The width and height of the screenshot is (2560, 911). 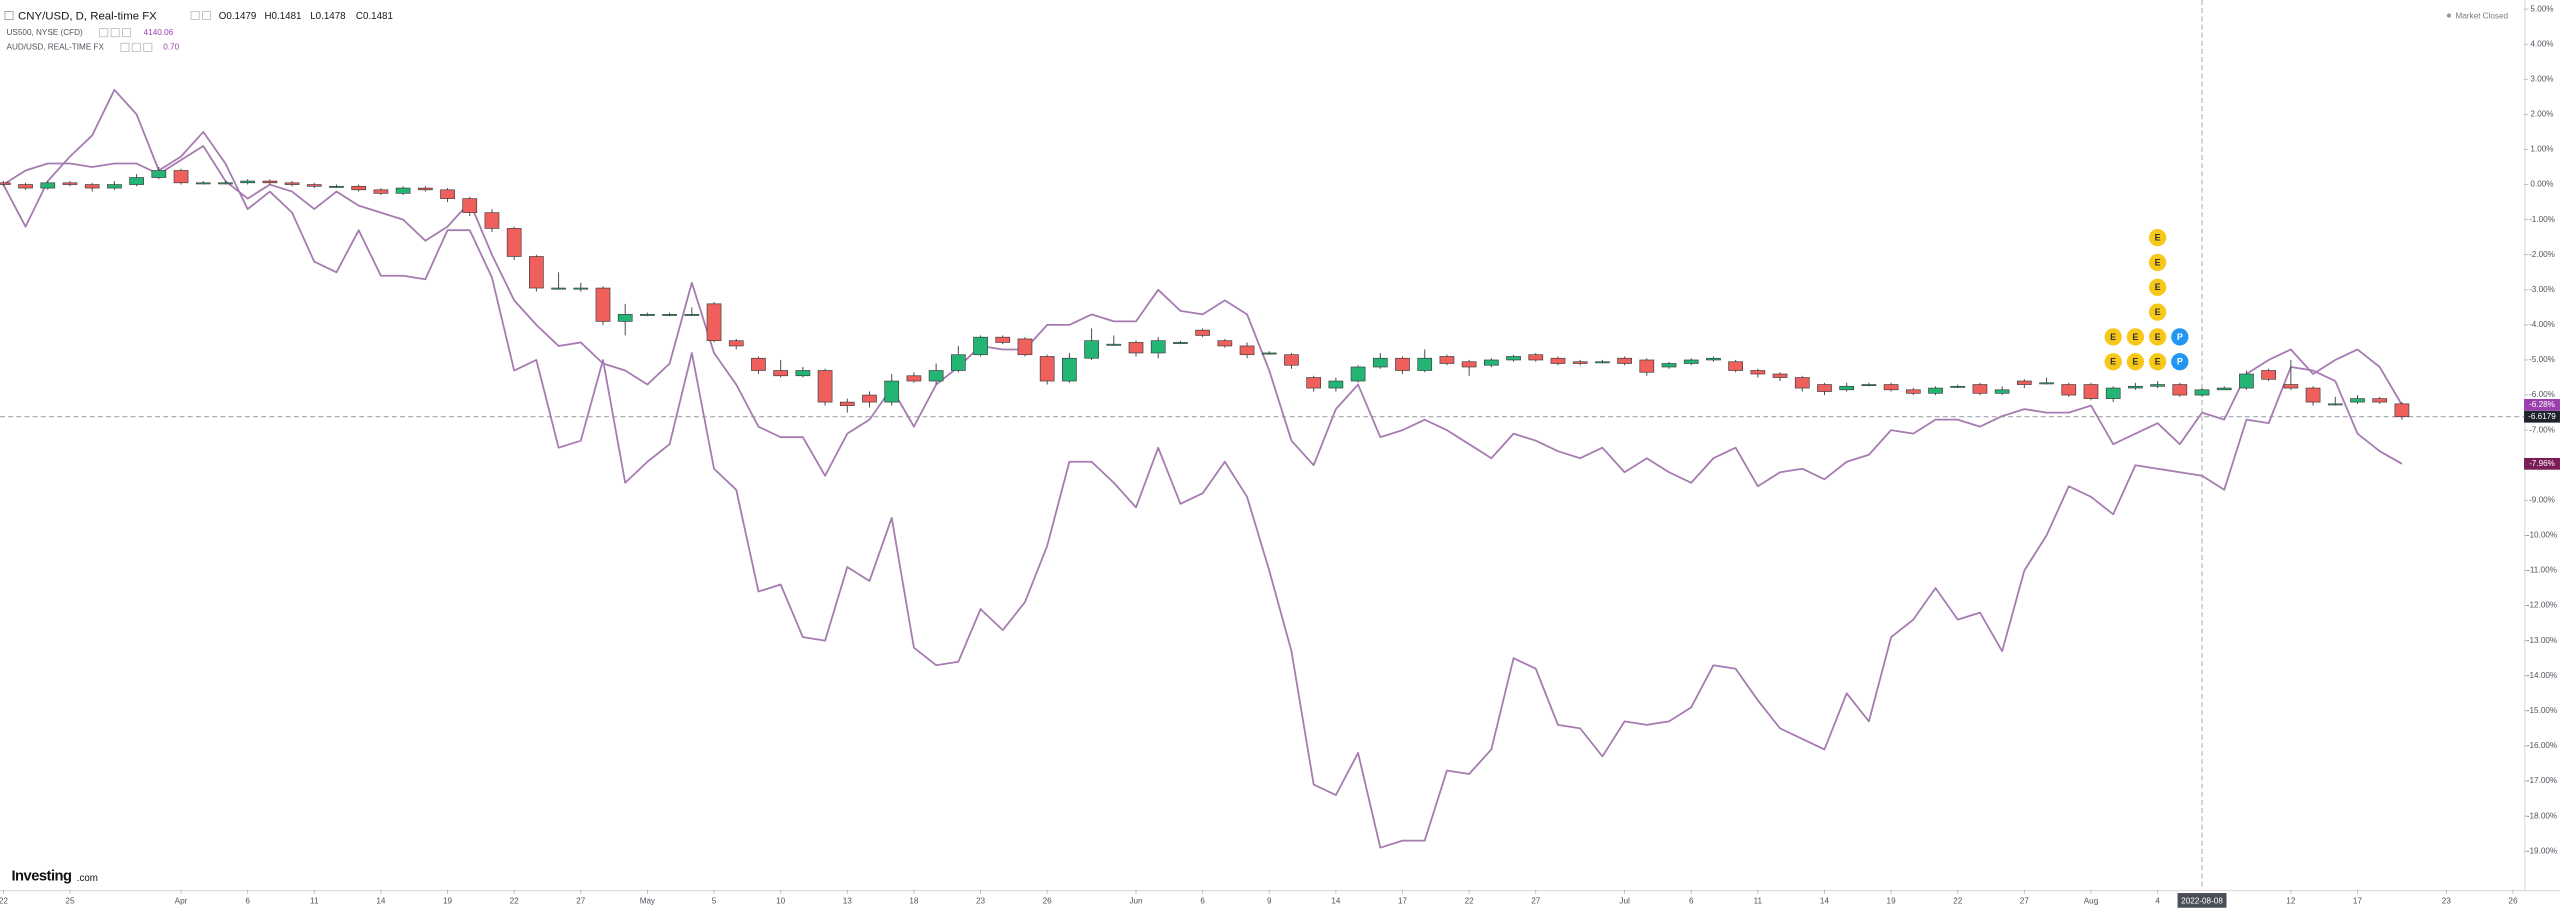 I want to click on x-tick-label: 17, so click(x=1403, y=900).